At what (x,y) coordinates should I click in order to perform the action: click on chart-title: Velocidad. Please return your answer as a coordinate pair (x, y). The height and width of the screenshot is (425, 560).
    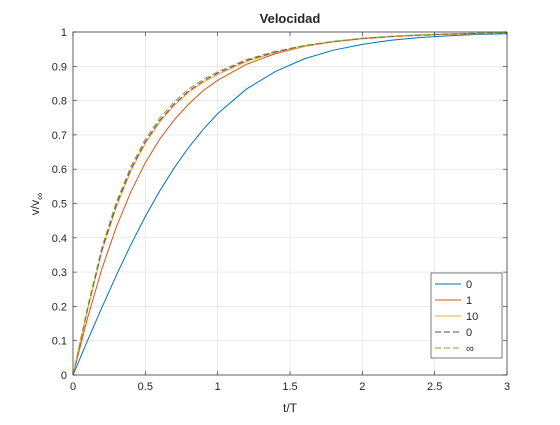
    Looking at the image, I should click on (290, 18).